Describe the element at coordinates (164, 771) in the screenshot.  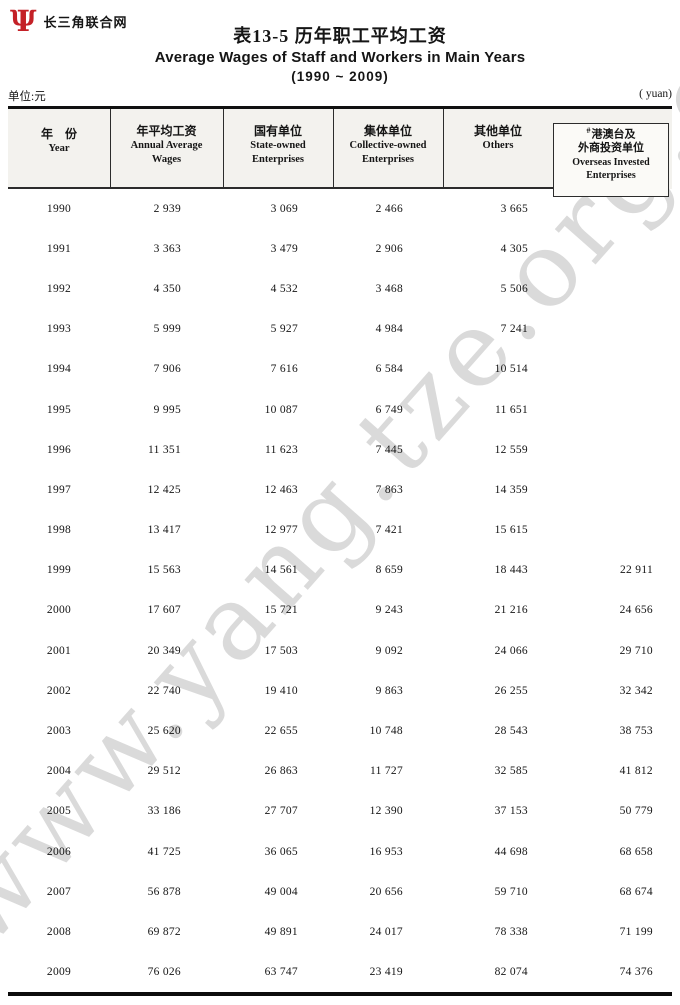
I see `cell-annual-average: 29 512` at that location.